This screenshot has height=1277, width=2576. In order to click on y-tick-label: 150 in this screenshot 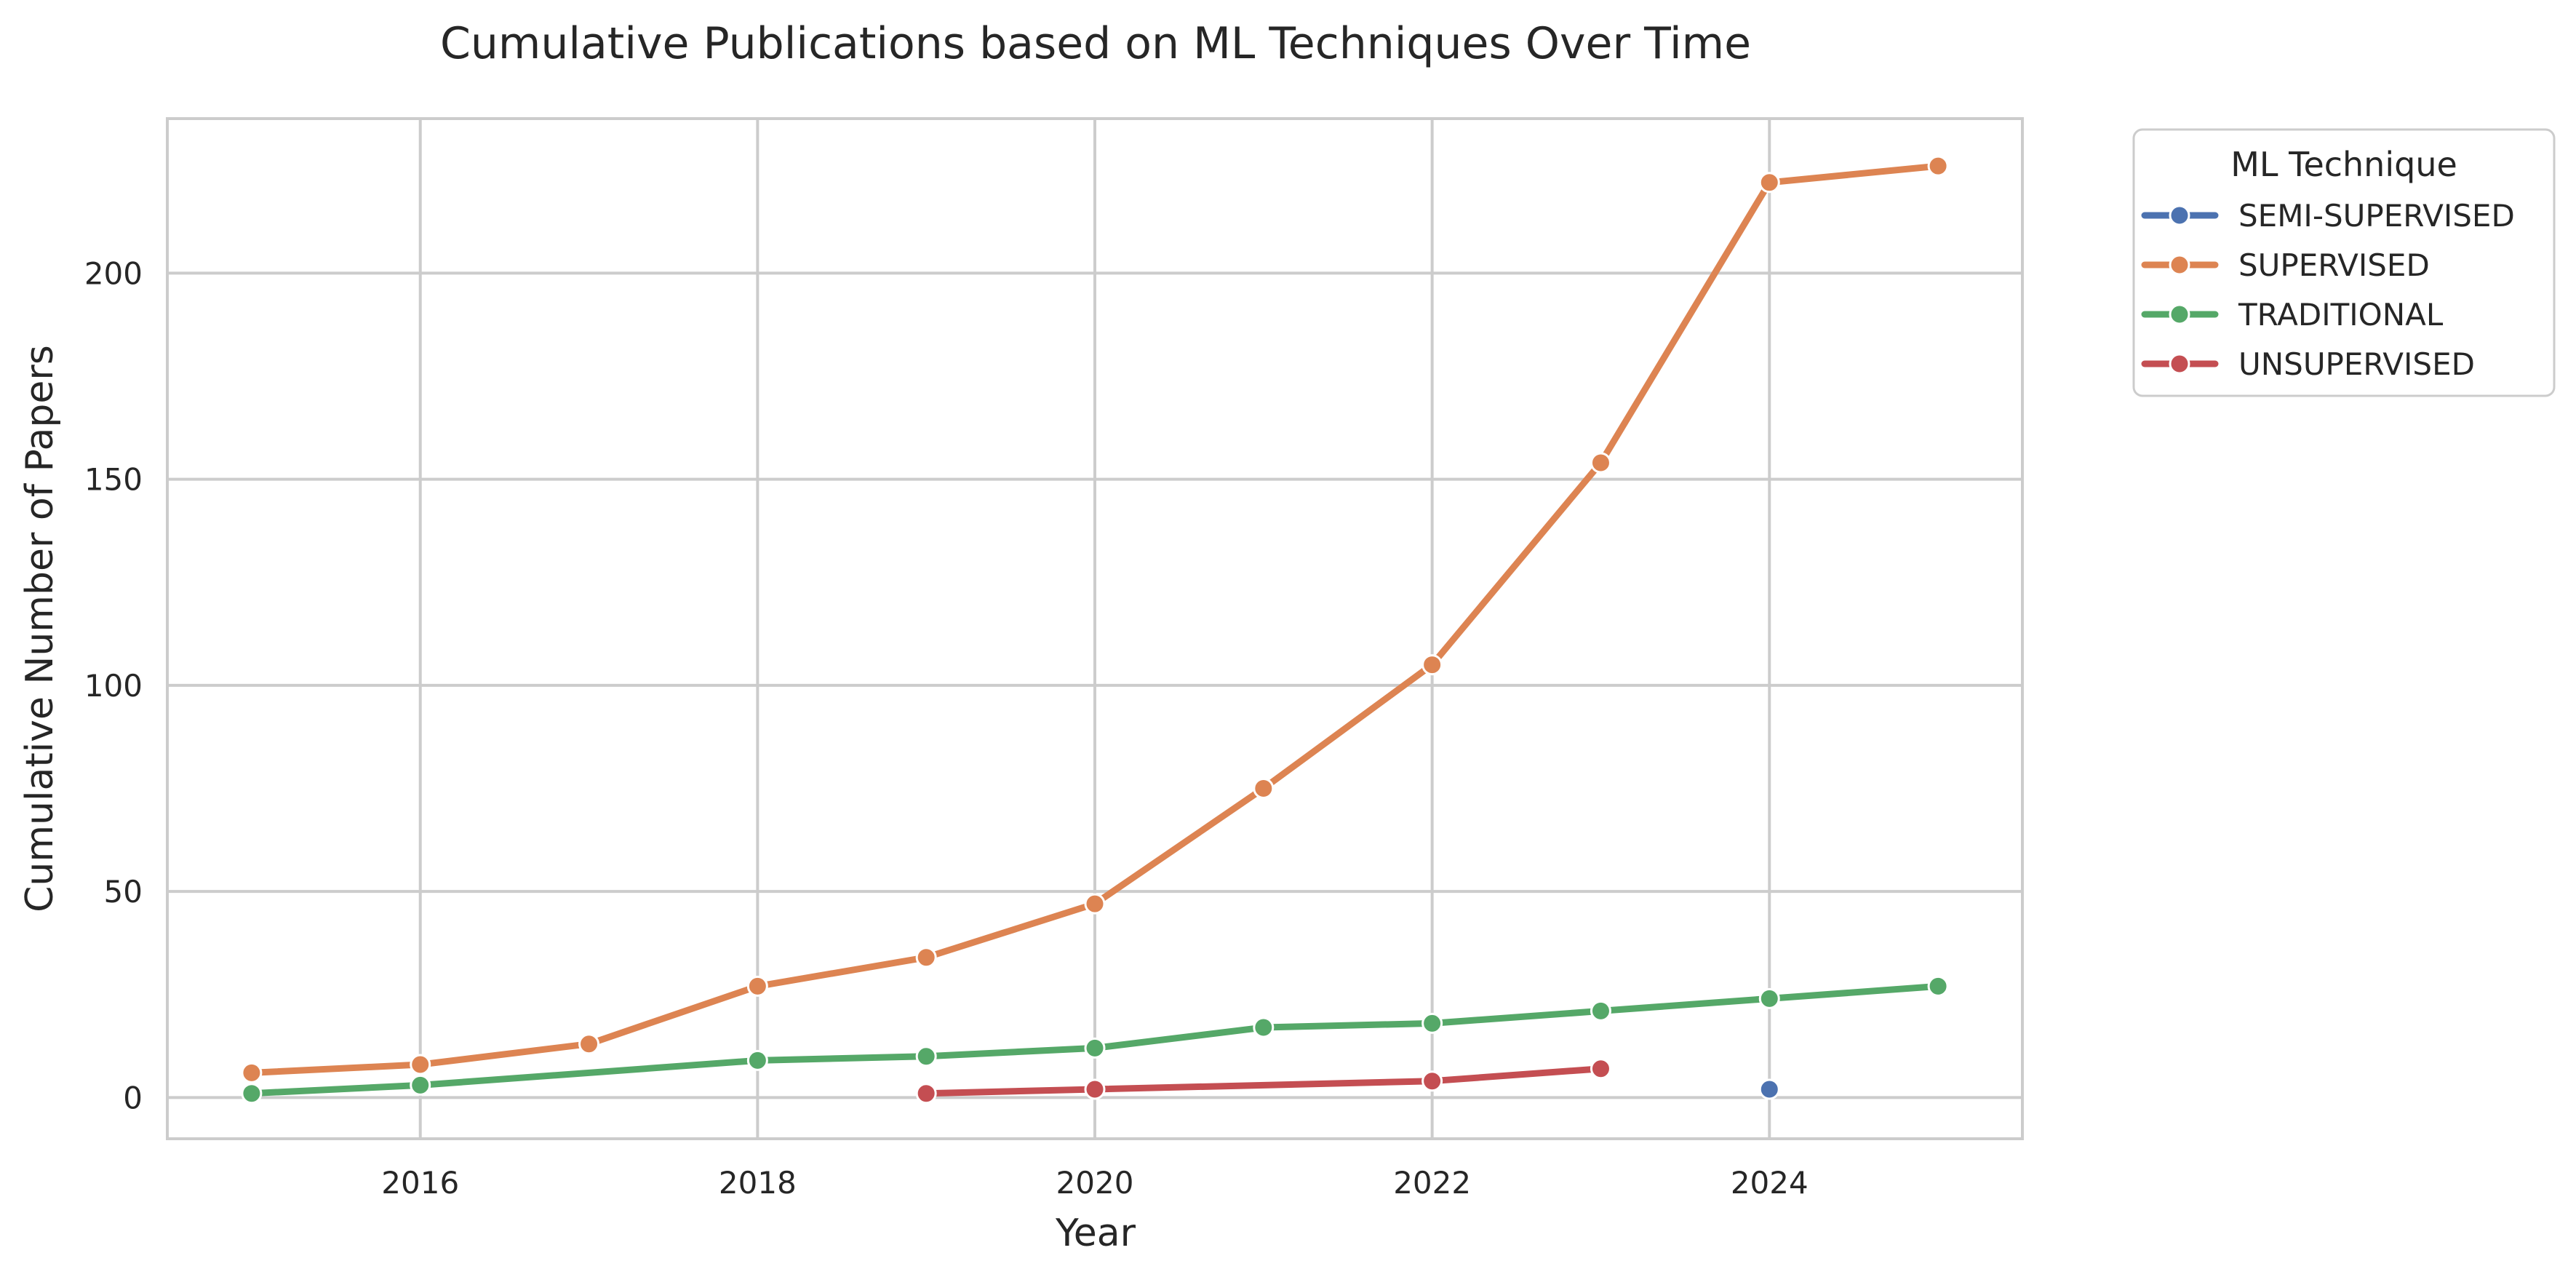, I will do `click(113, 480)`.